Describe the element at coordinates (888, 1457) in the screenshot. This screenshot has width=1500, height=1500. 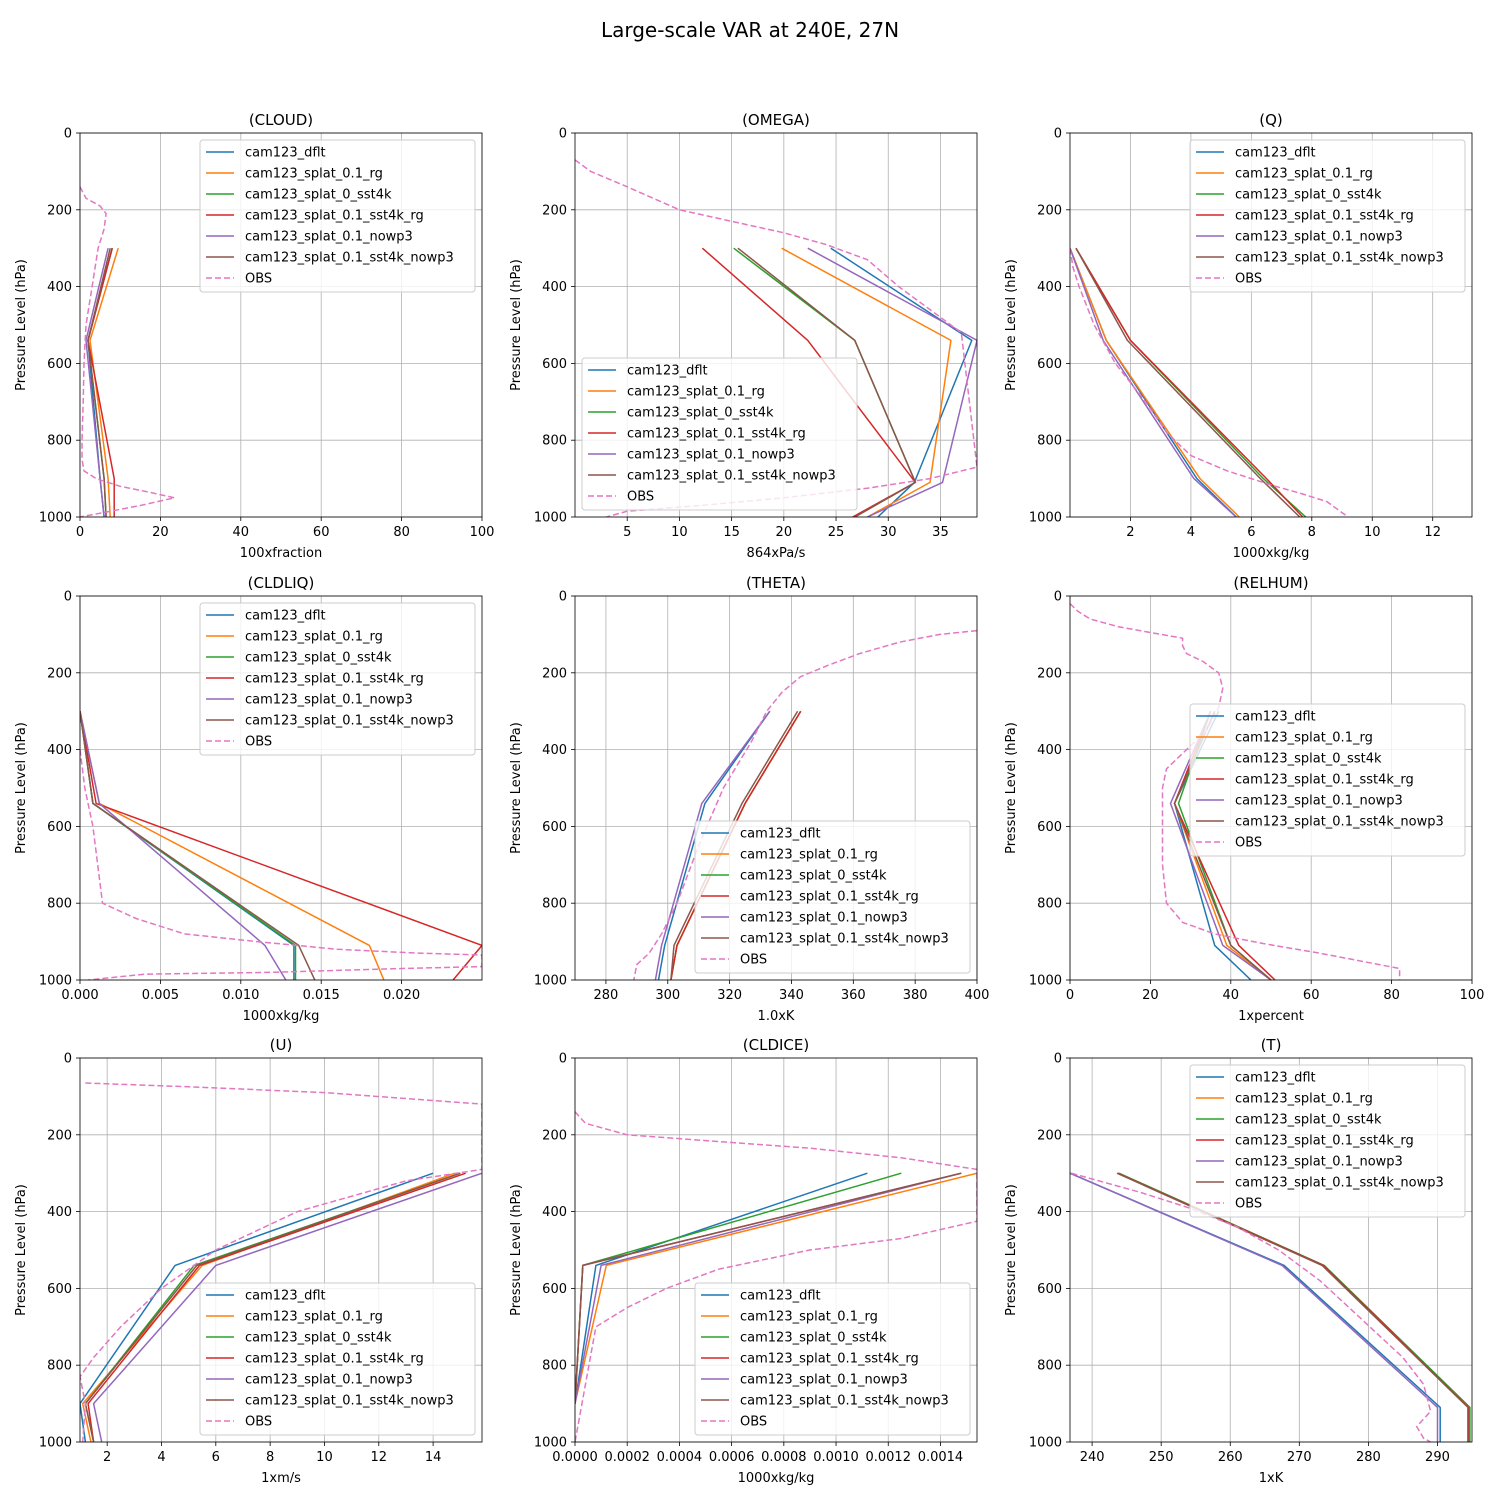
I see `x-tick-label: 0.0012` at that location.